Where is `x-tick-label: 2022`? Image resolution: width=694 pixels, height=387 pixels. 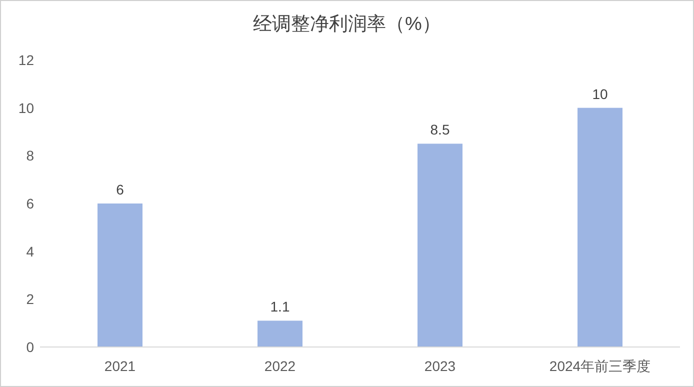 x-tick-label: 2022 is located at coordinates (280, 366).